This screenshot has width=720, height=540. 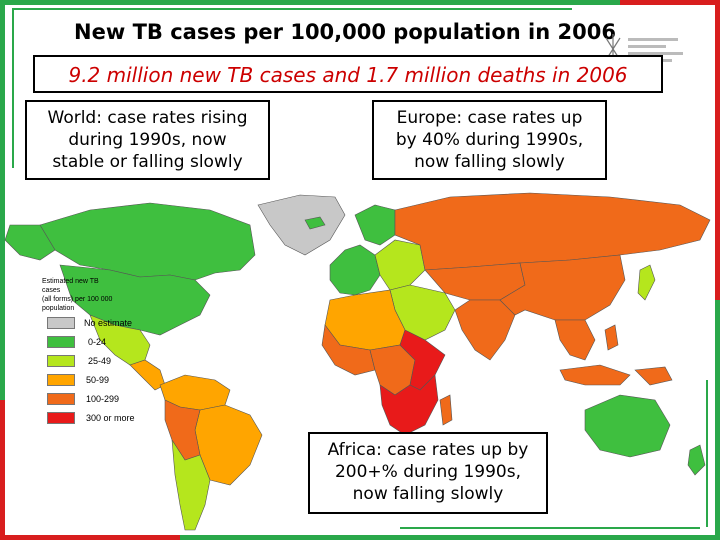 What do you see at coordinates (110, 418) in the screenshot?
I see `legend-label: 300 or more` at bounding box center [110, 418].